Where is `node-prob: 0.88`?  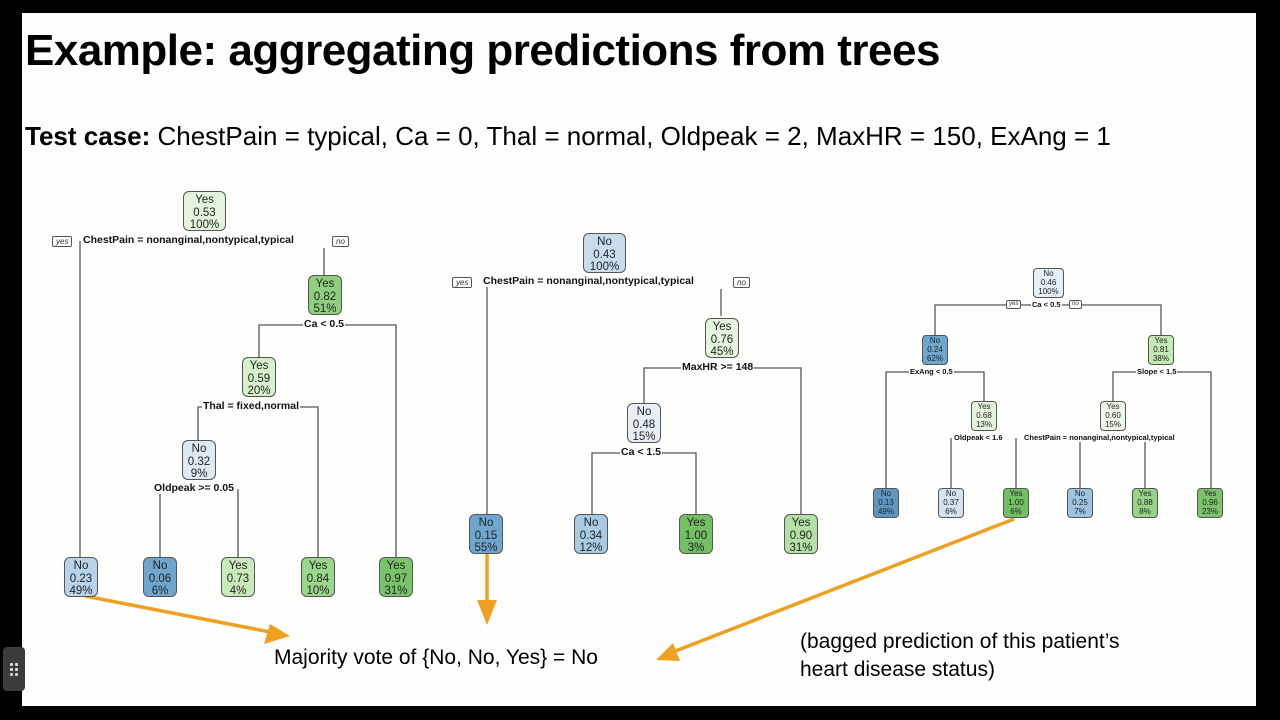
node-prob: 0.88 is located at coordinates (1145, 502).